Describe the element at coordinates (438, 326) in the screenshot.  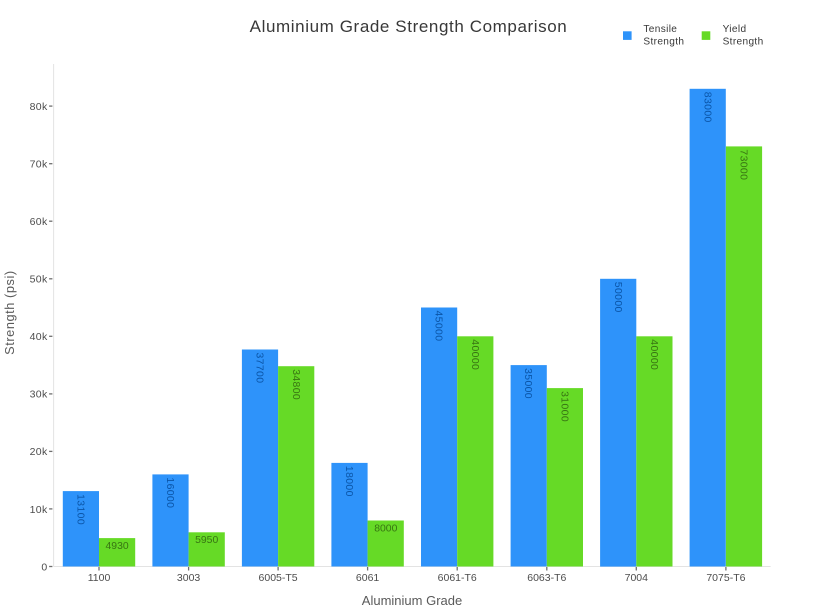
I see `svg-text: 45000` at that location.